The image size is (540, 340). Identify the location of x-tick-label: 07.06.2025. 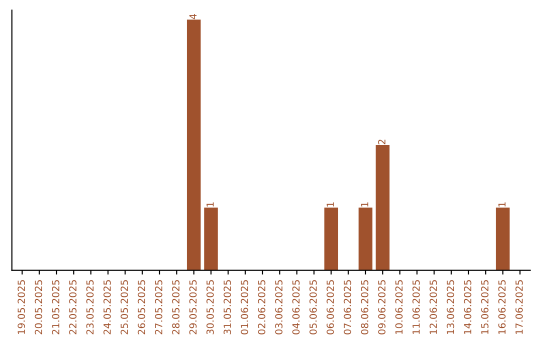
(348, 307).